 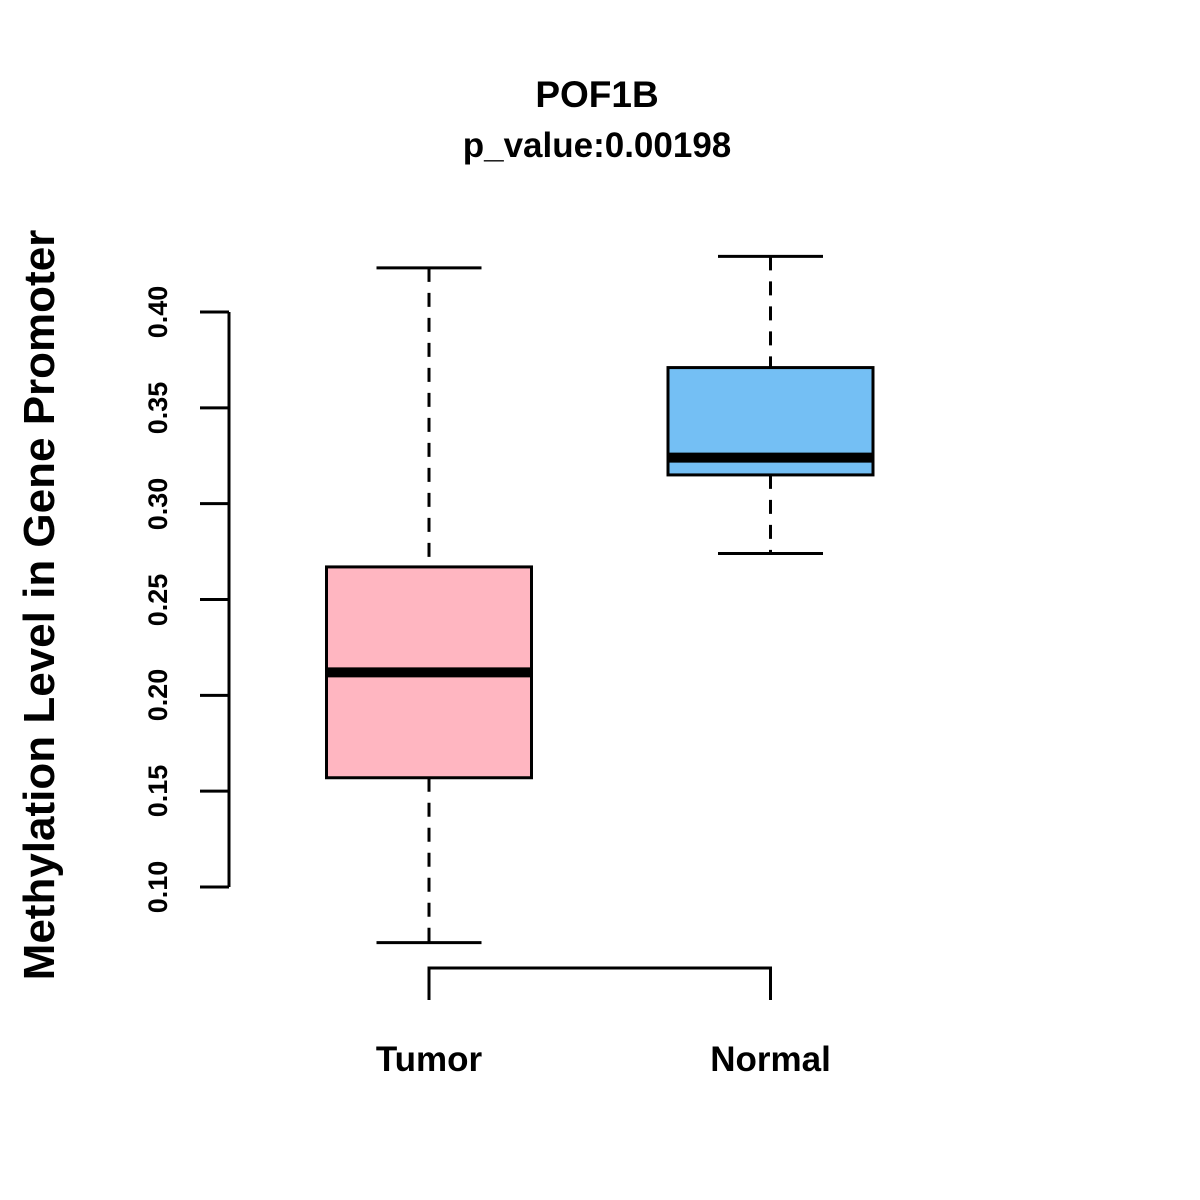 I want to click on y-tick-label: 0.40, so click(x=158, y=312).